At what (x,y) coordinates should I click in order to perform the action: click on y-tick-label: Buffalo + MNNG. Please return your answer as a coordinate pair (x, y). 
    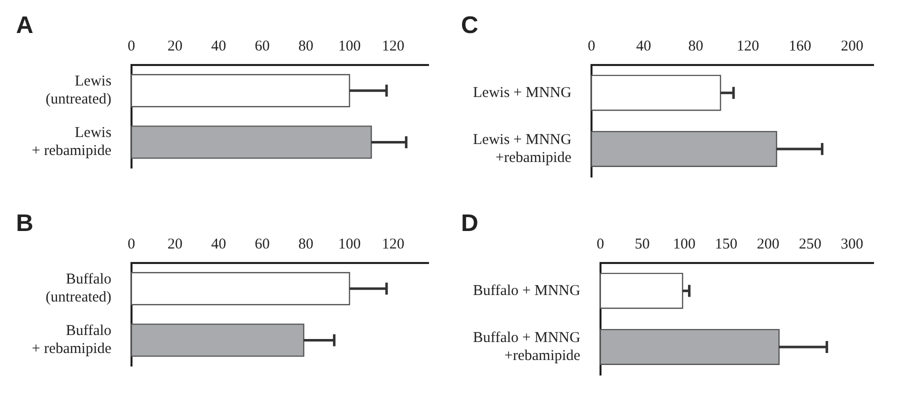
    Looking at the image, I should click on (527, 290).